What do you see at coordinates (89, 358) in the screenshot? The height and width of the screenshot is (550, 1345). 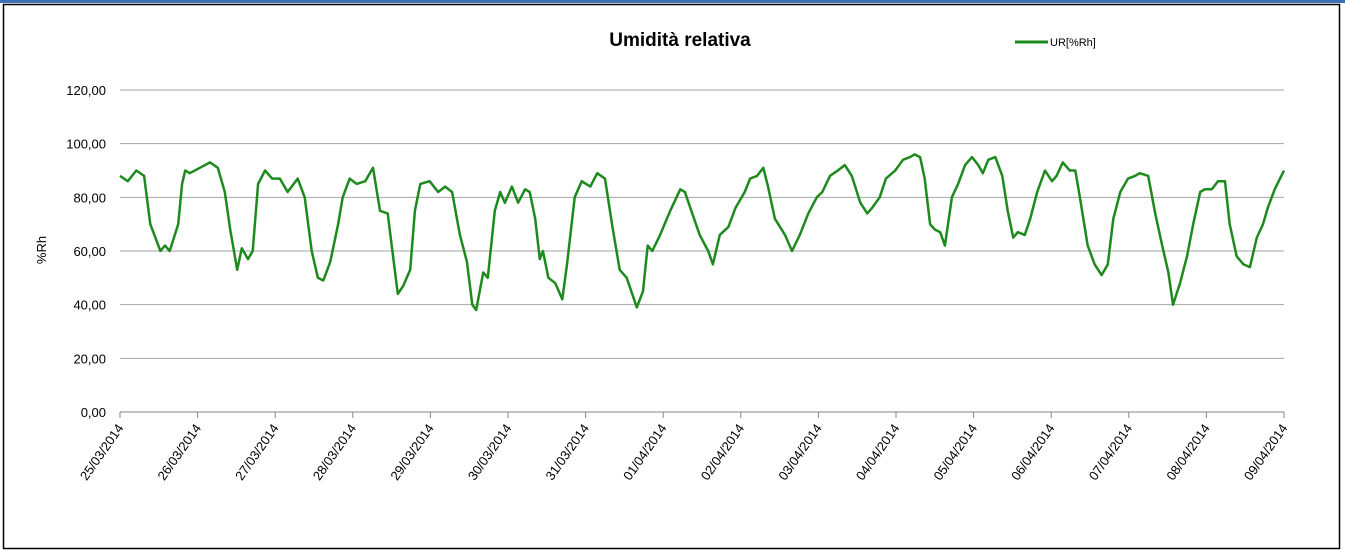 I see `y-tick-label: 20,00` at bounding box center [89, 358].